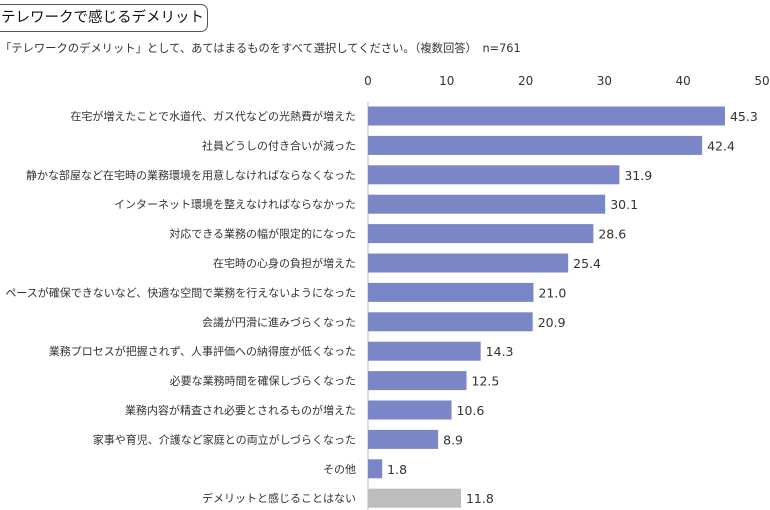 This screenshot has width=770, height=510. Describe the element at coordinates (566, 81) in the screenshot. I see `x-axis-ticks: 0 10 20 30 40 50` at that location.